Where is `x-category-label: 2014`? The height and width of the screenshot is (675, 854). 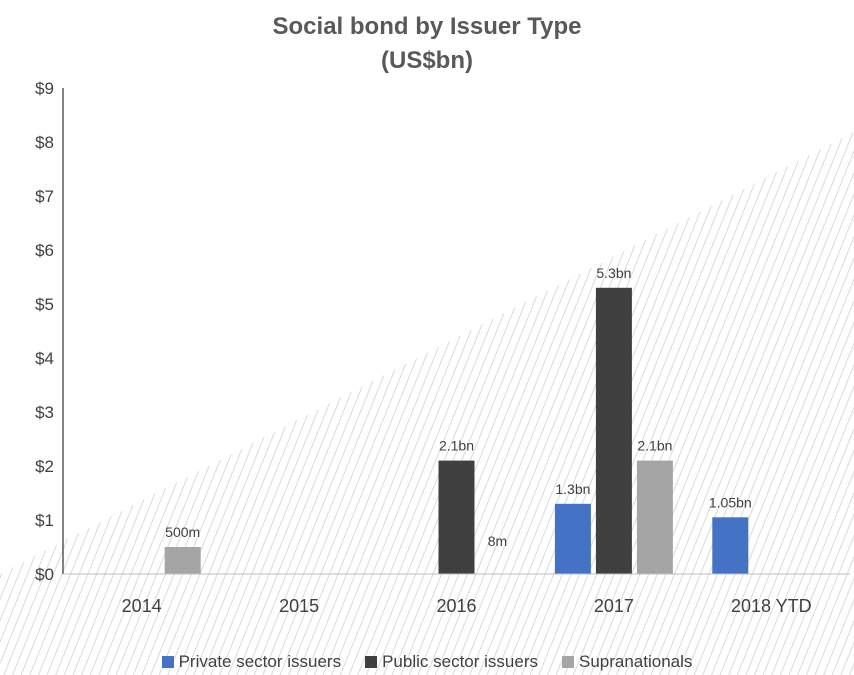
x-category-label: 2014 is located at coordinates (142, 606).